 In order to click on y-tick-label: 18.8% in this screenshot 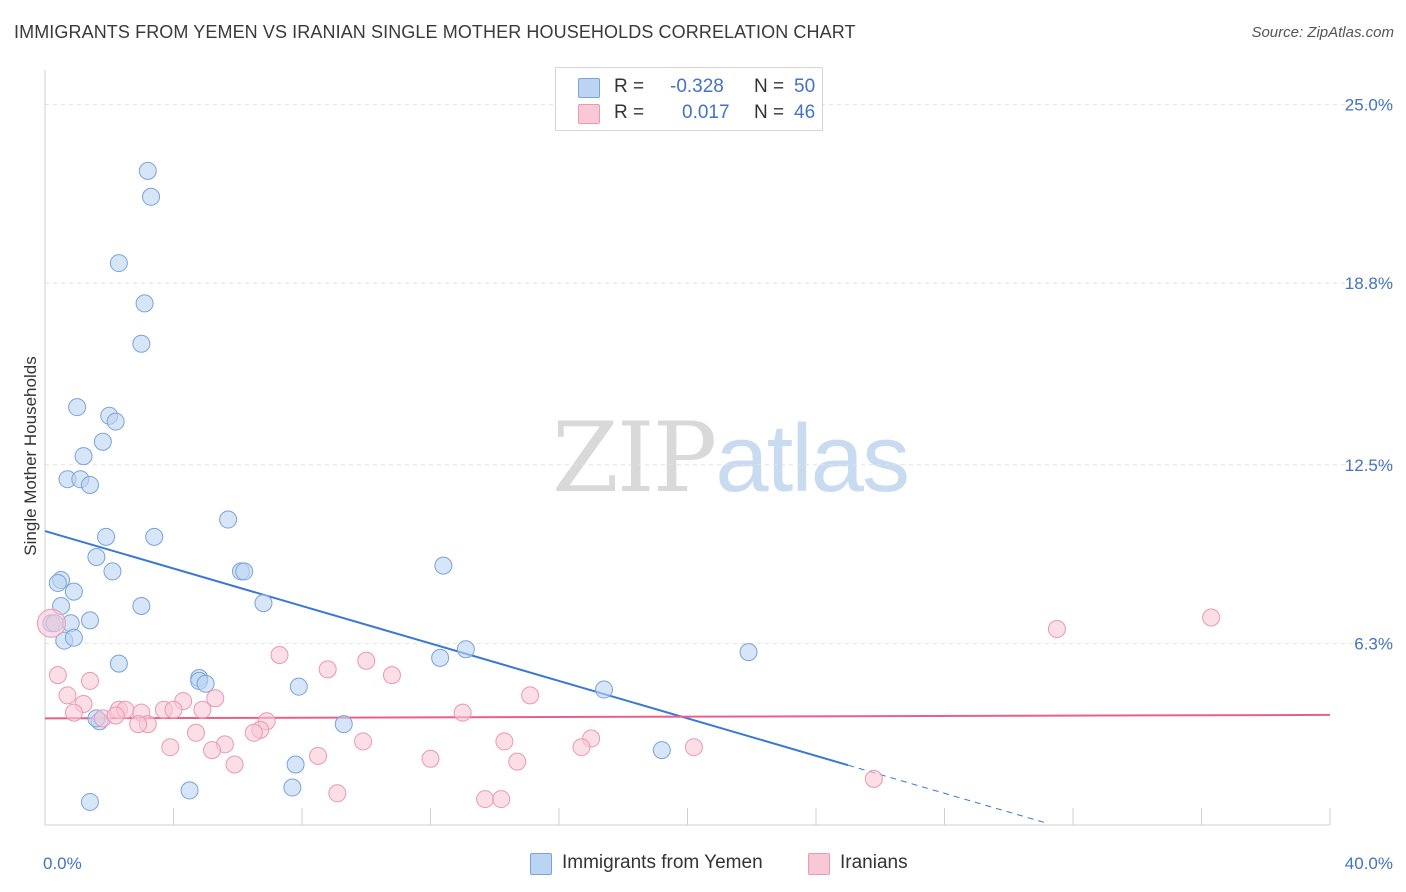, I will do `click(1369, 283)`.